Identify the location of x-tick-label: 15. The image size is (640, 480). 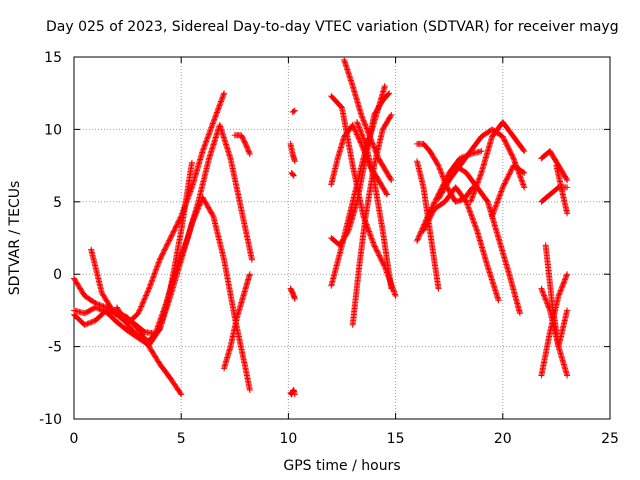
(396, 439).